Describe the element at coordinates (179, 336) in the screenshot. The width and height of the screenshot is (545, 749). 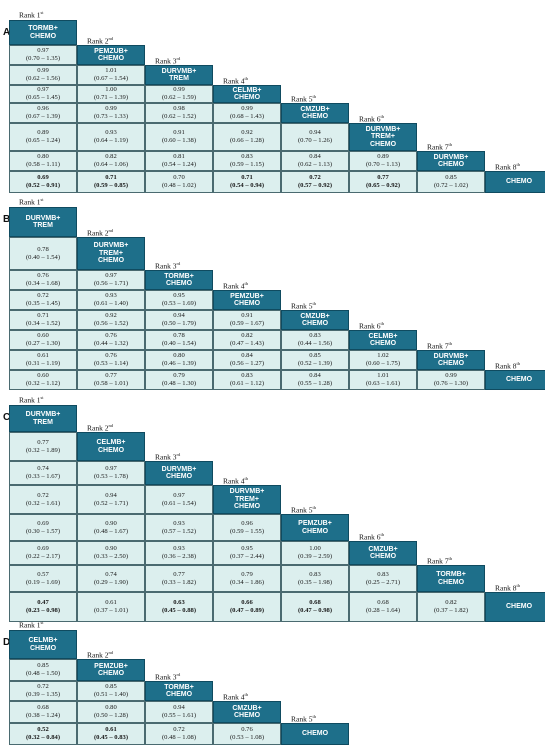
I see `hazard-ratio: 0.78` at that location.